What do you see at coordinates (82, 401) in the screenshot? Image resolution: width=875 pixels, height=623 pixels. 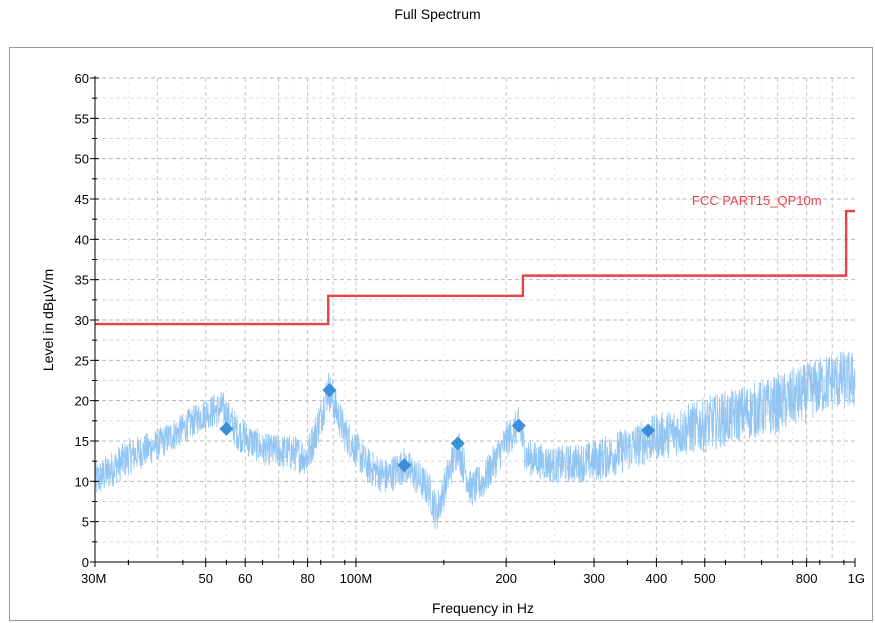 I see `y-tick-label: 20` at bounding box center [82, 401].